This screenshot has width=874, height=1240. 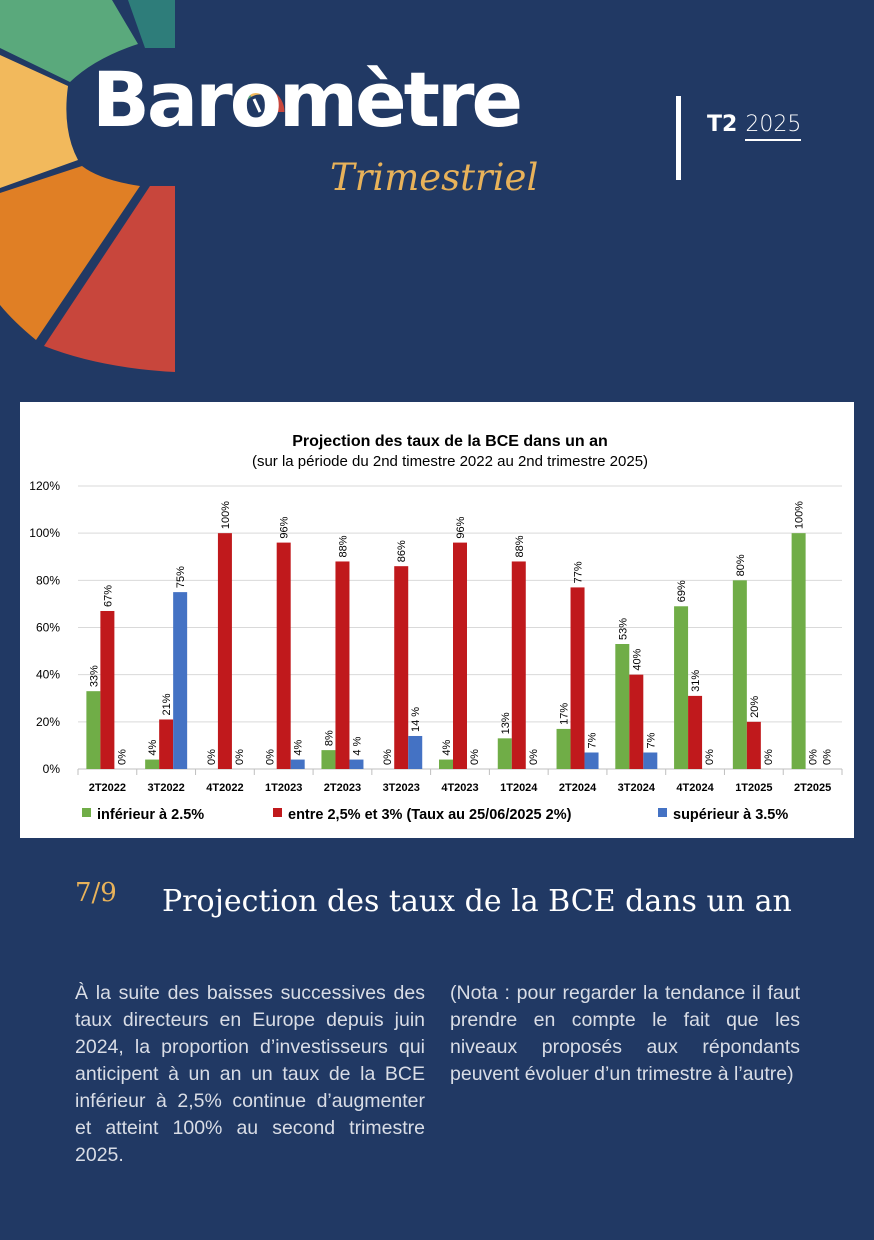 I want to click on legend-label: entre 2,5% et 3% (Taux au 25/06/2025 2%), so click(x=430, y=815).